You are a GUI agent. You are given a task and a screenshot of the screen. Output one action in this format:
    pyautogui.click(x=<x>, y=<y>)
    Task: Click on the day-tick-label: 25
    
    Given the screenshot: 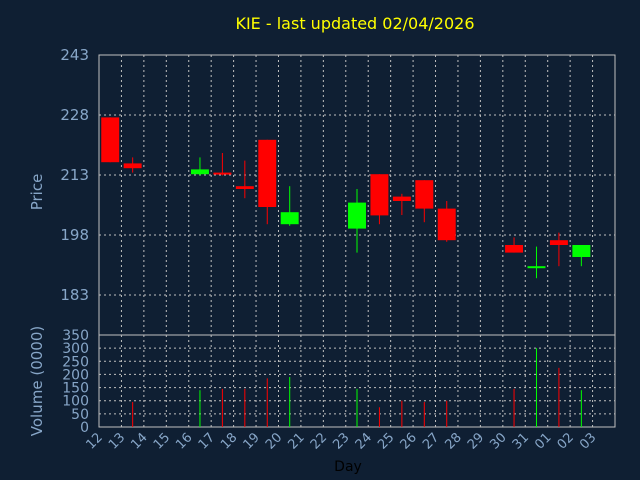 What is the action you would take?
    pyautogui.click(x=386, y=441)
    